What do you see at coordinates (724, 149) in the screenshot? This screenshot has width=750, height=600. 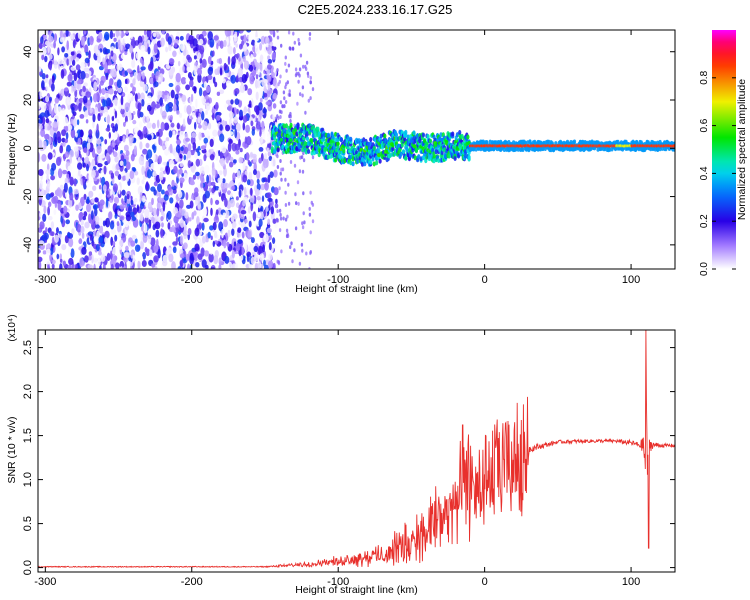 I see `colorbar-gradient` at bounding box center [724, 149].